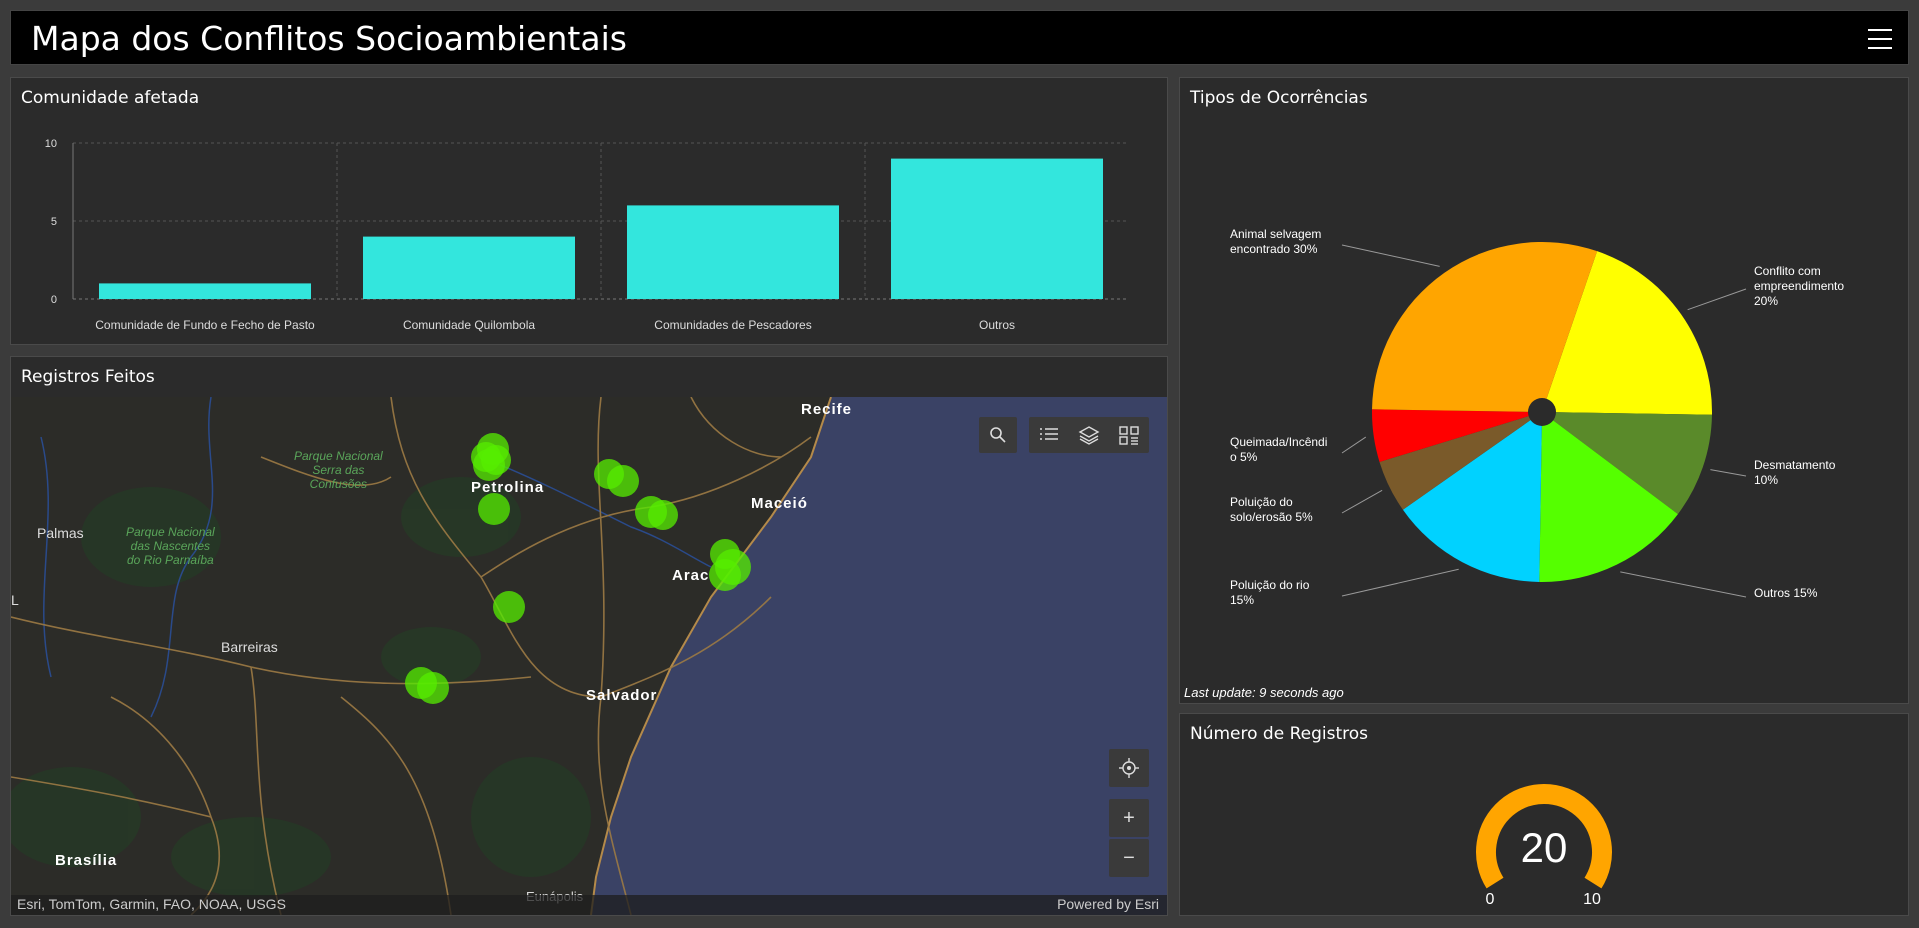 This screenshot has height=928, width=1919. What do you see at coordinates (1279, 98) in the screenshot?
I see `pie-chart-title: Tipos de Ocorrências` at bounding box center [1279, 98].